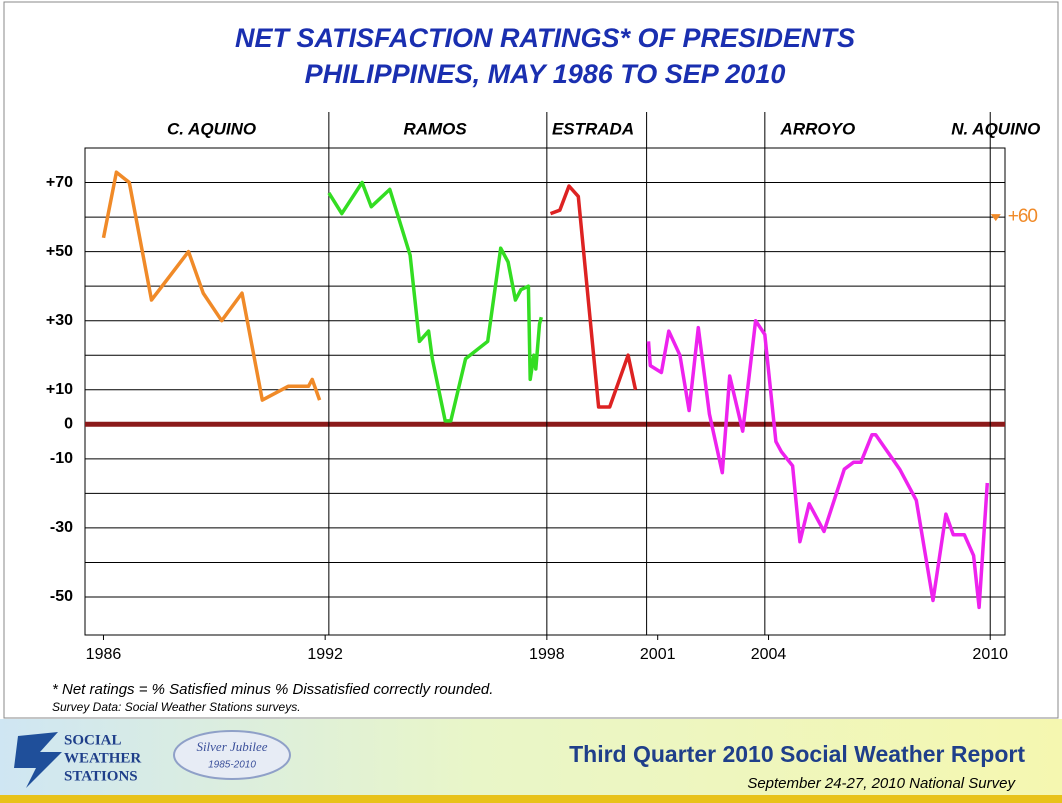  Describe the element at coordinates (61, 527) in the screenshot. I see `y-tick-label: -30` at that location.